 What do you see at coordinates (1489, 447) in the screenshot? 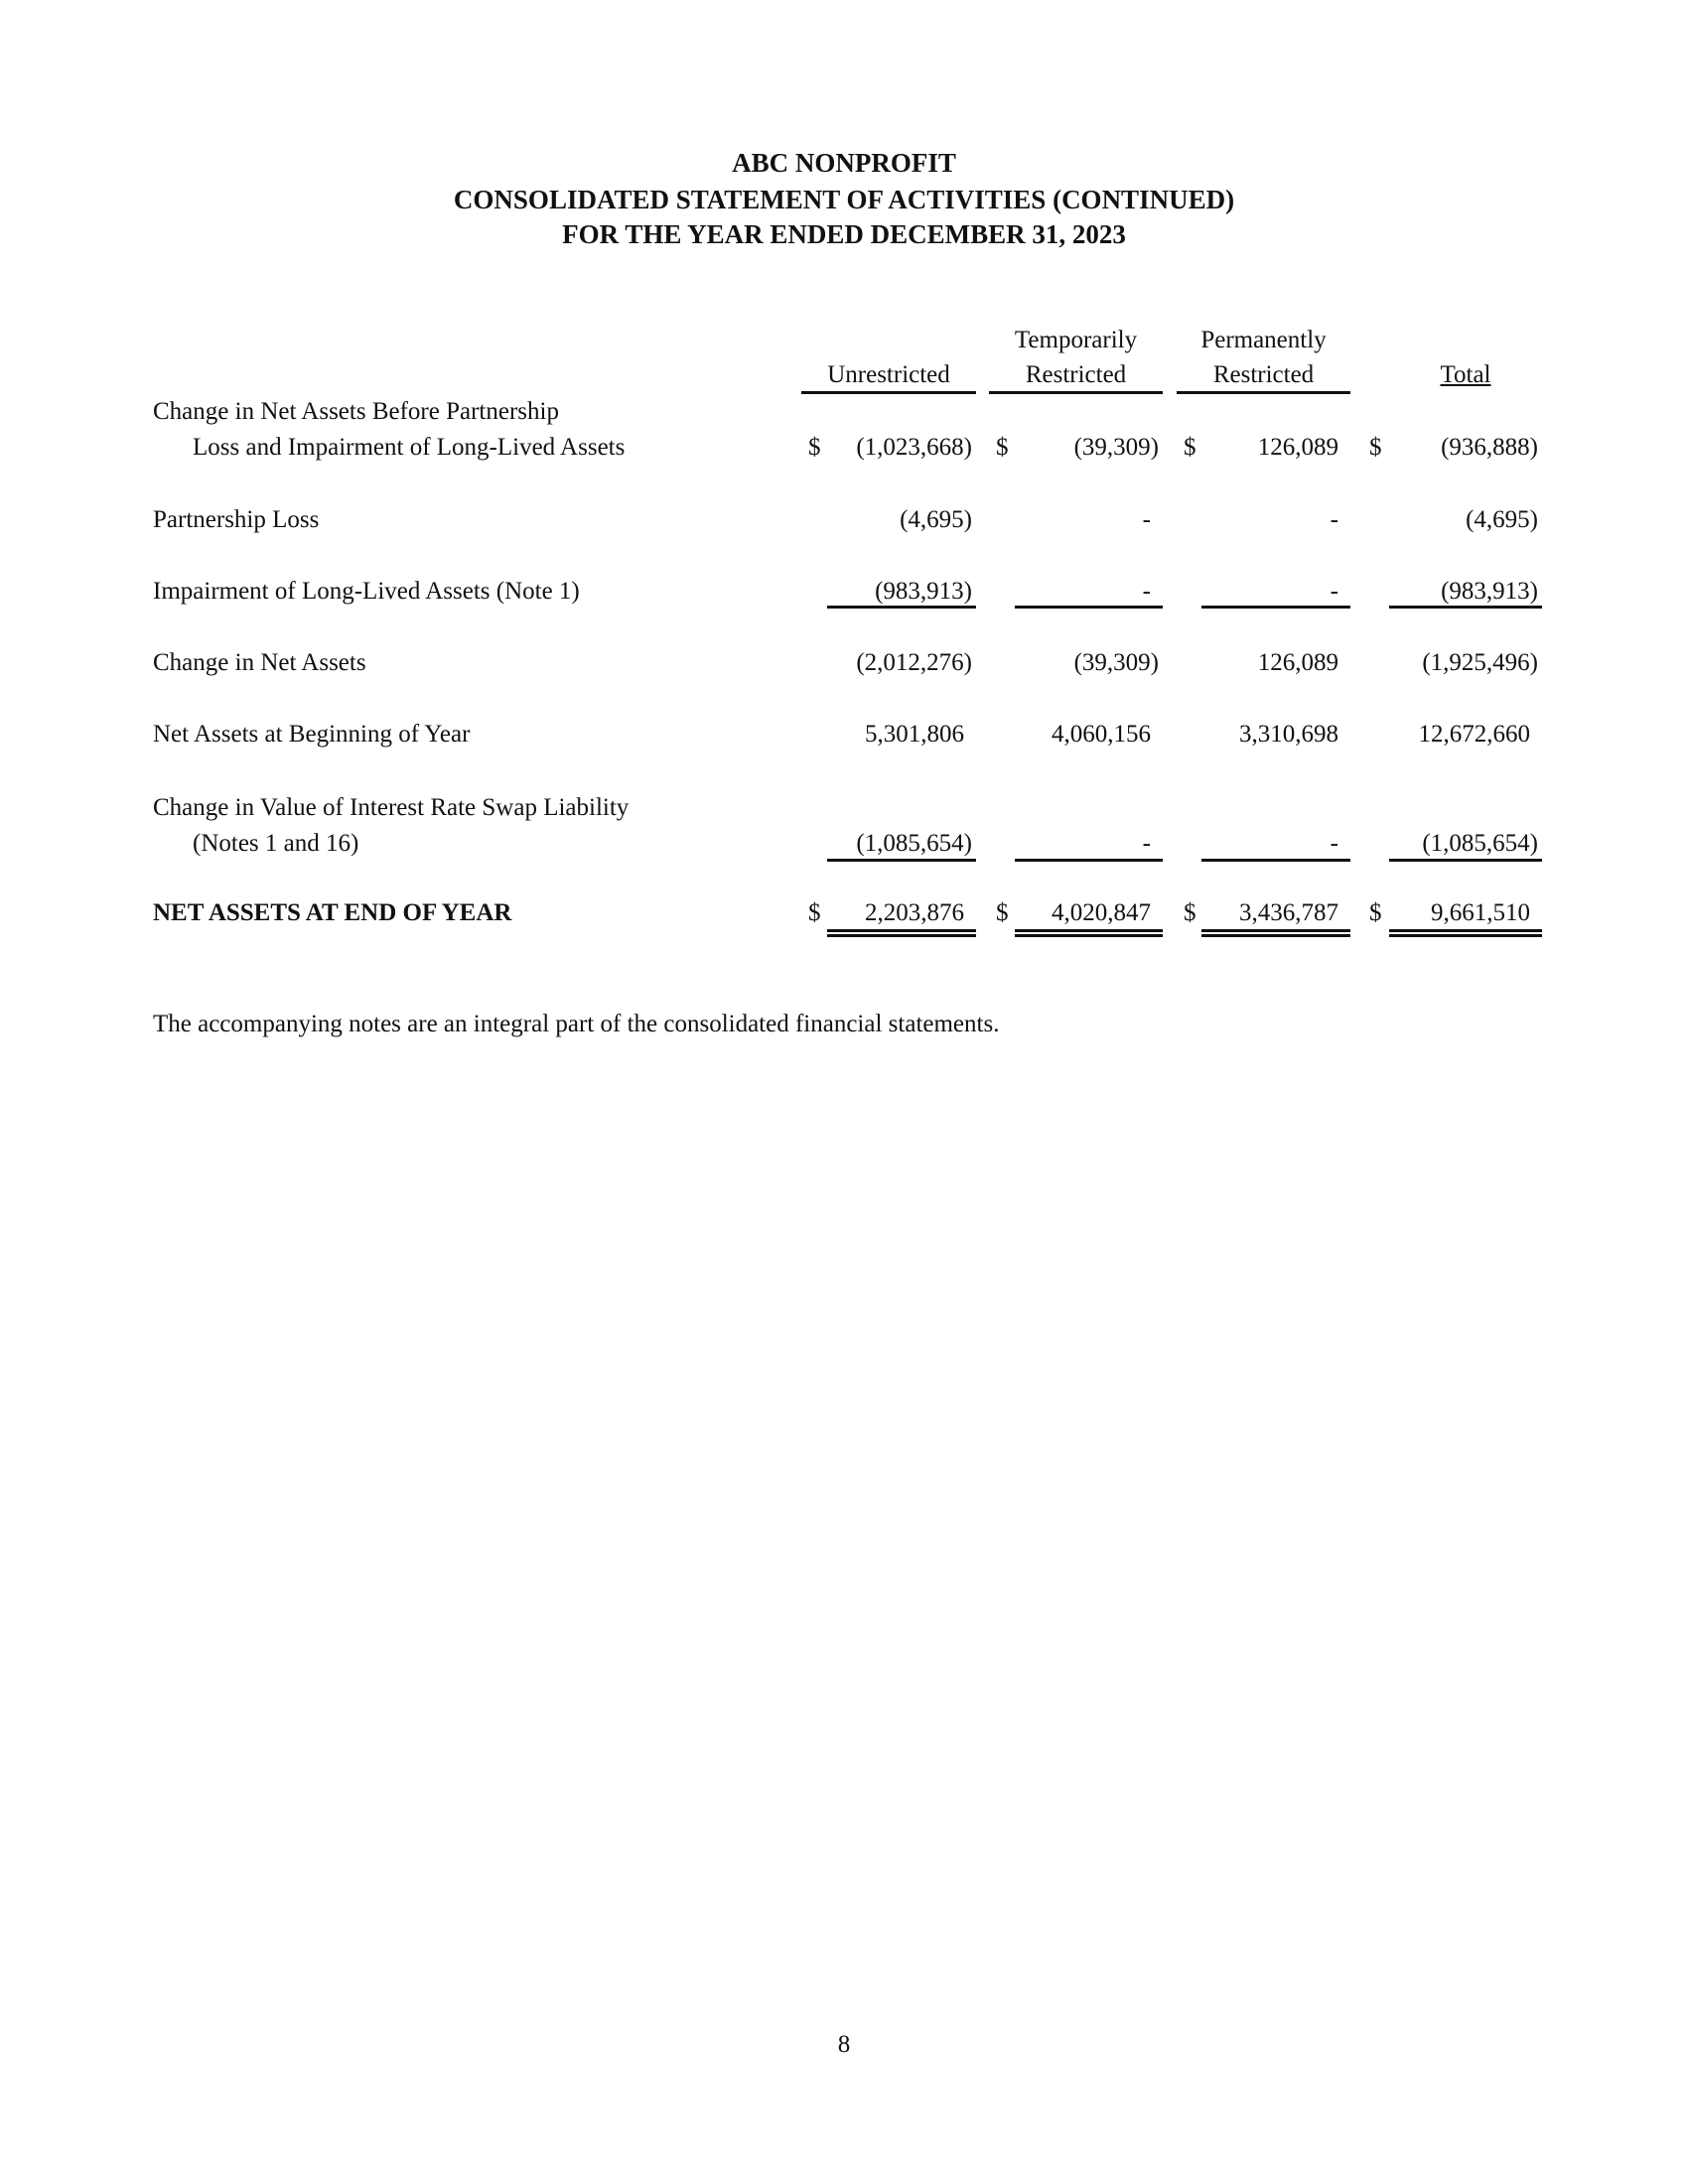
I see `cell-total: (936,888)` at bounding box center [1489, 447].